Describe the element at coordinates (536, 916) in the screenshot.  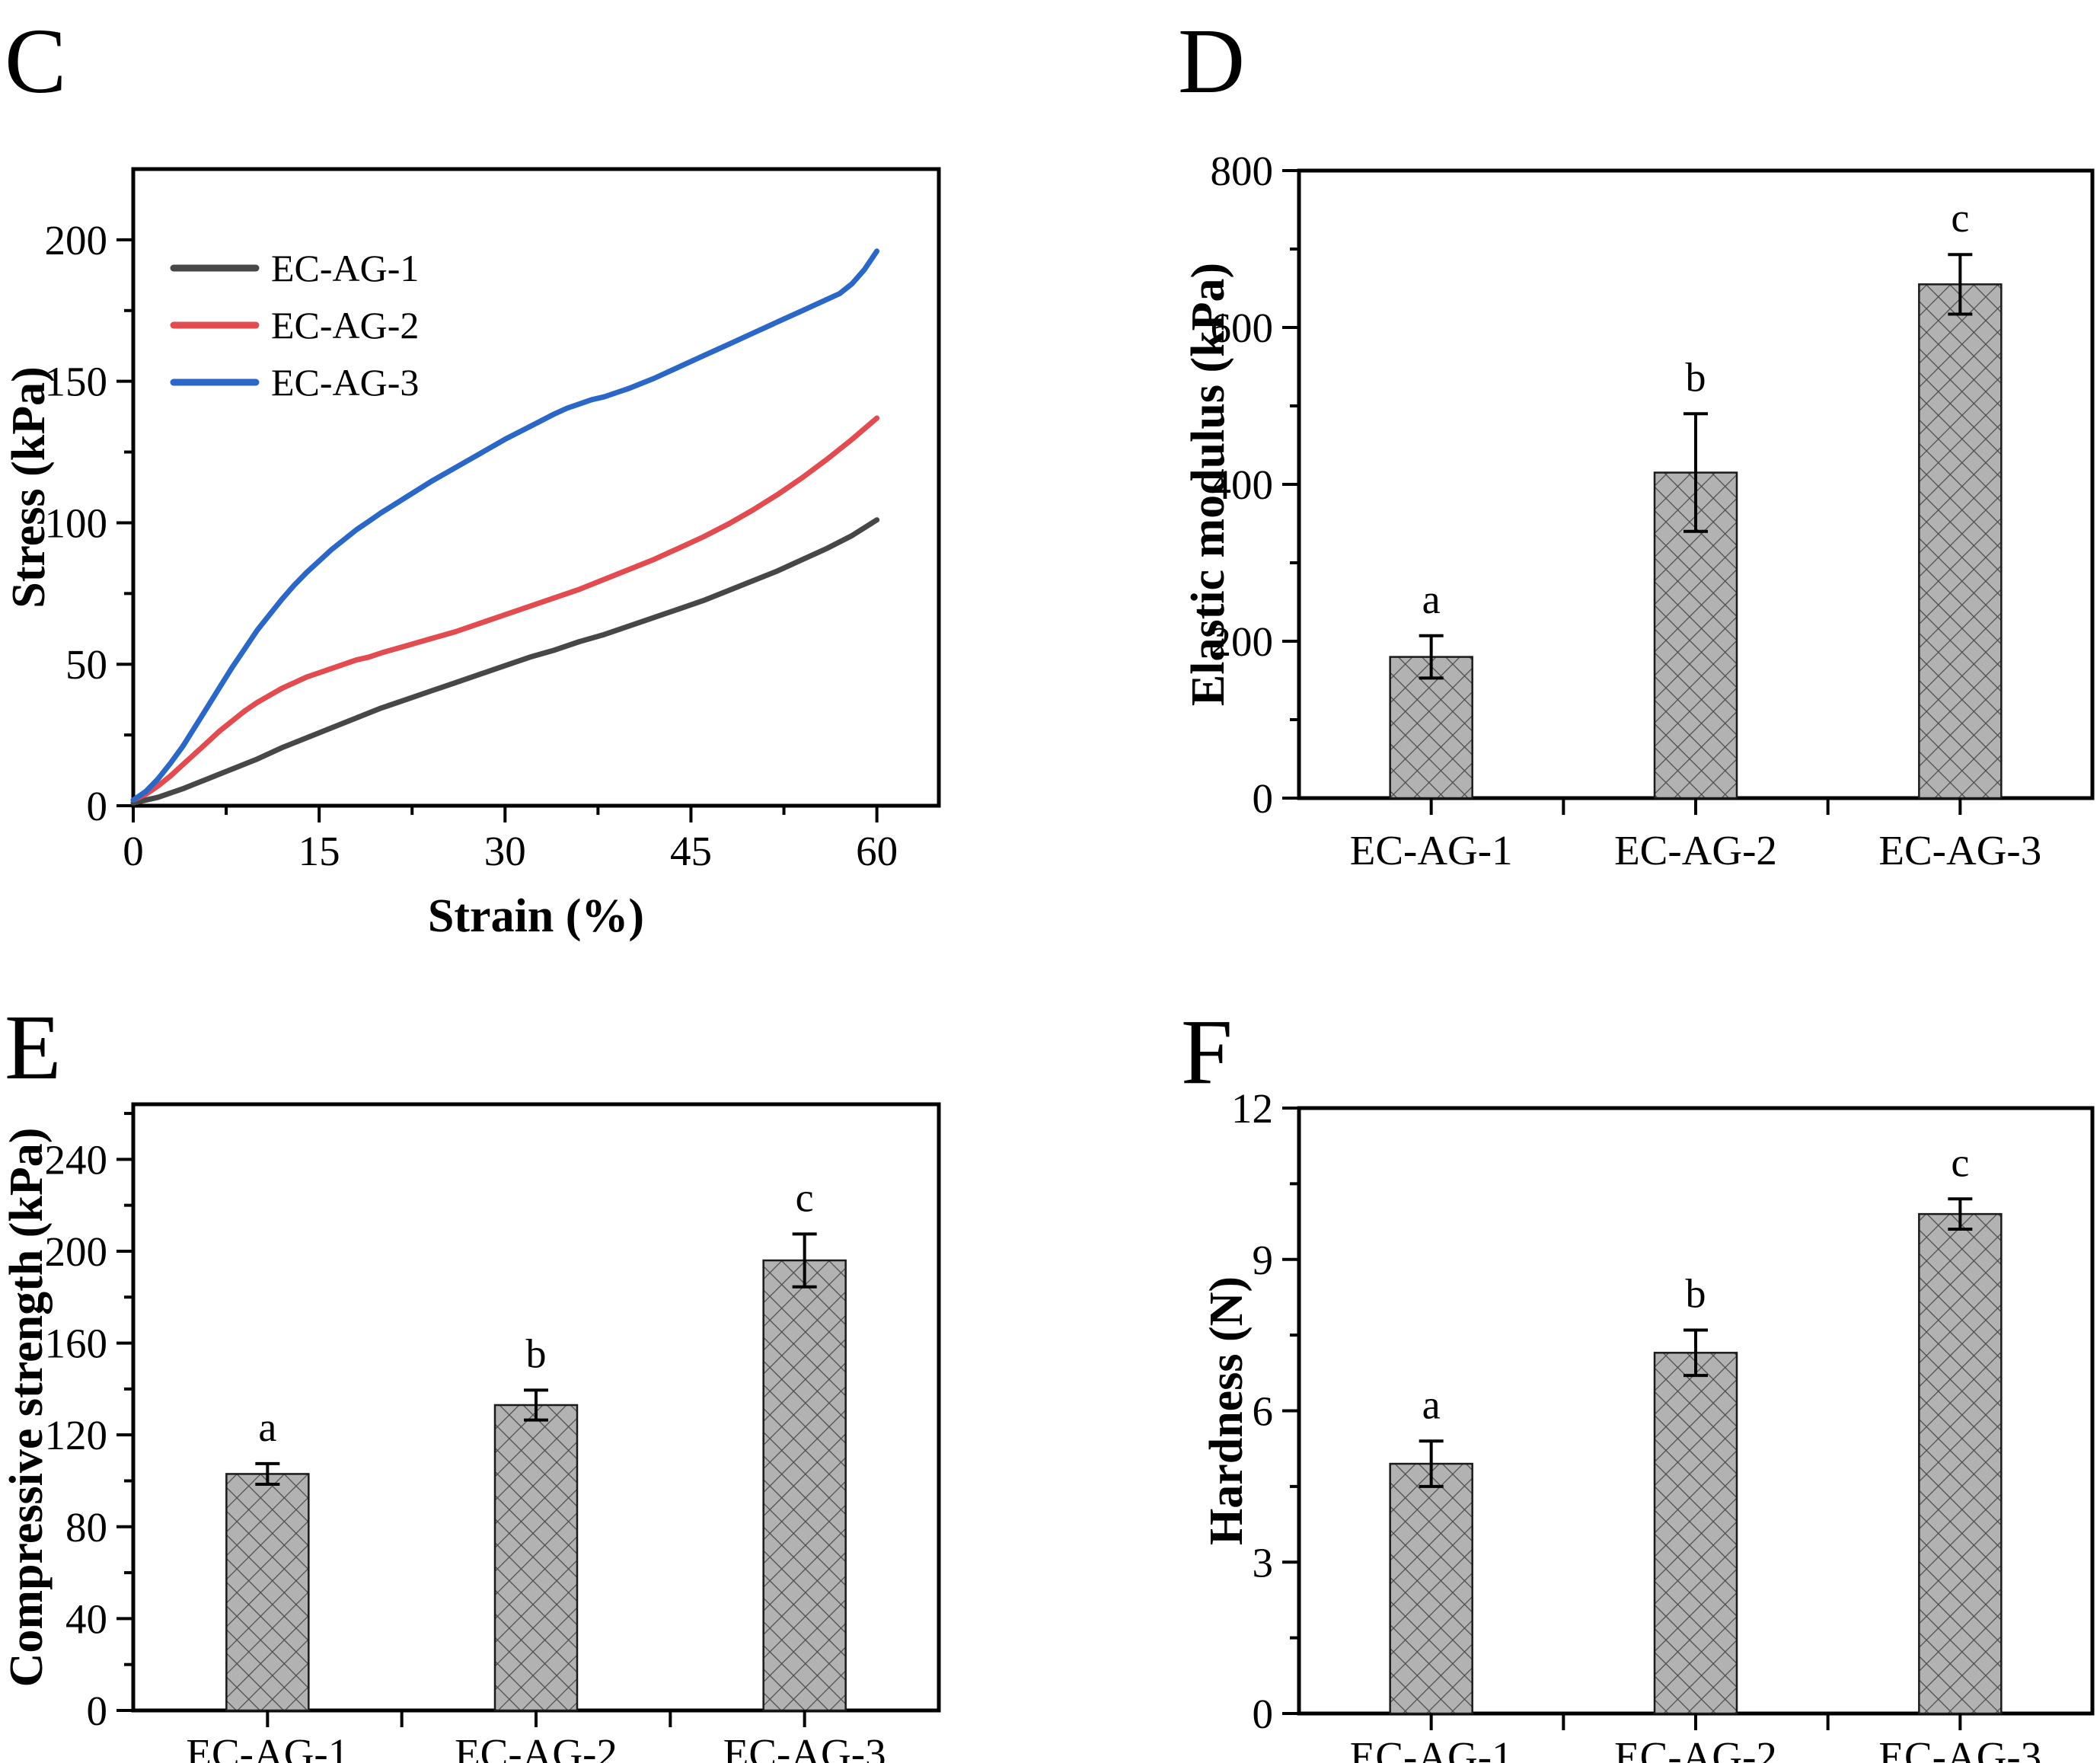
I see `x-axis-label: Strain (%)` at that location.